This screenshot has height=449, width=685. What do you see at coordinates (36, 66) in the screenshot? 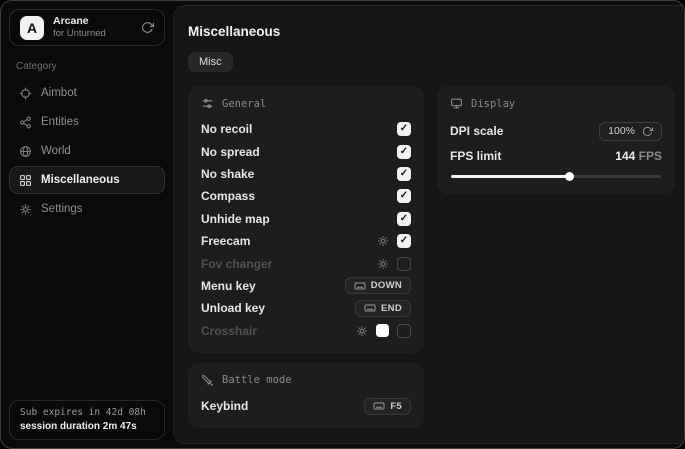
I see `category-label: Category` at bounding box center [36, 66].